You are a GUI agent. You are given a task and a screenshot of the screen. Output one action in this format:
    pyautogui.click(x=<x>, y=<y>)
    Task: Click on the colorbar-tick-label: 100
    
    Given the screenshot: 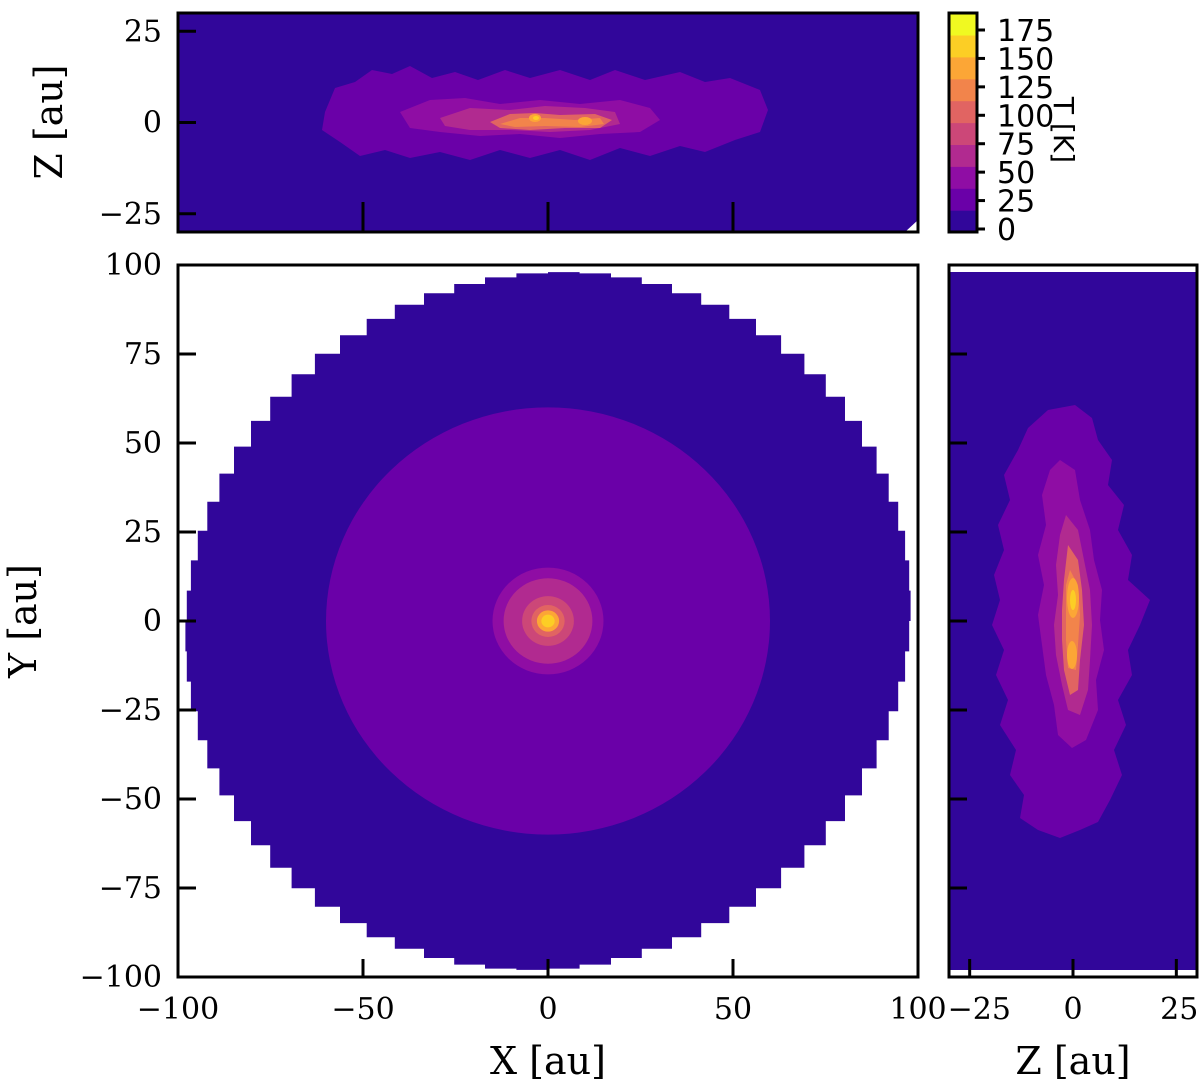 What is the action you would take?
    pyautogui.click(x=1025, y=116)
    